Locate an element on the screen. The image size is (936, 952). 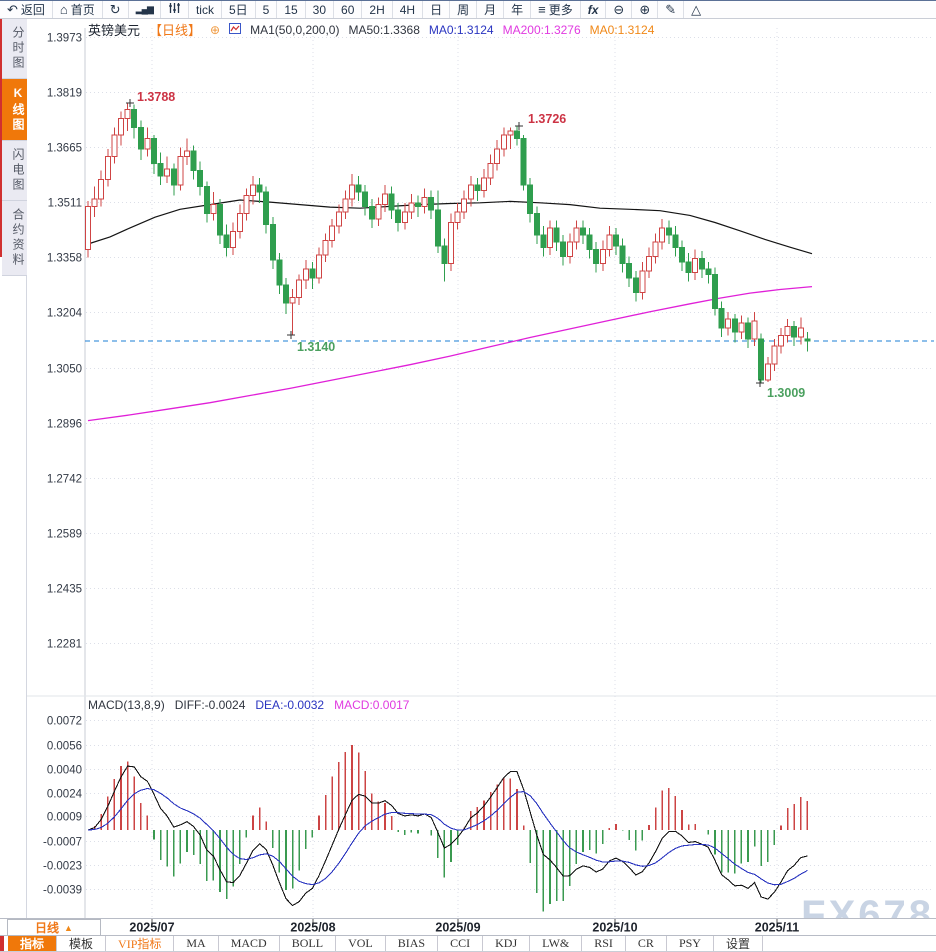
toolbar-5d-button: 5日 is located at coordinates (239, 9).